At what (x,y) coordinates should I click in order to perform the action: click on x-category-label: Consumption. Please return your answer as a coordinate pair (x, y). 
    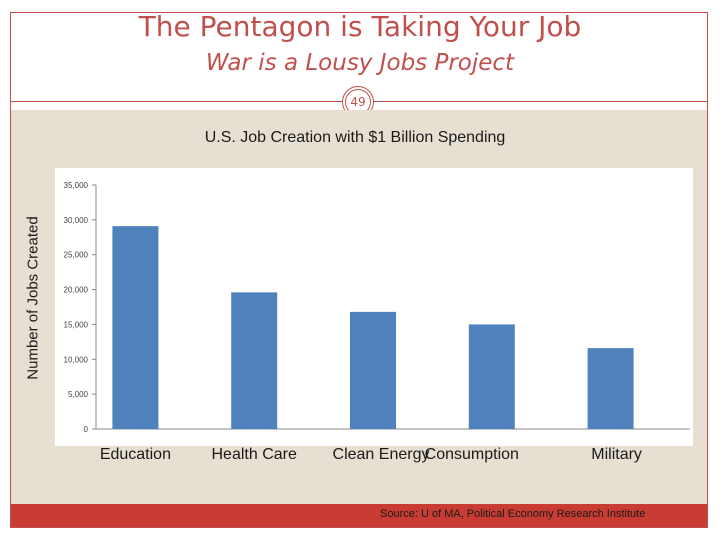
    Looking at the image, I should click on (472, 454).